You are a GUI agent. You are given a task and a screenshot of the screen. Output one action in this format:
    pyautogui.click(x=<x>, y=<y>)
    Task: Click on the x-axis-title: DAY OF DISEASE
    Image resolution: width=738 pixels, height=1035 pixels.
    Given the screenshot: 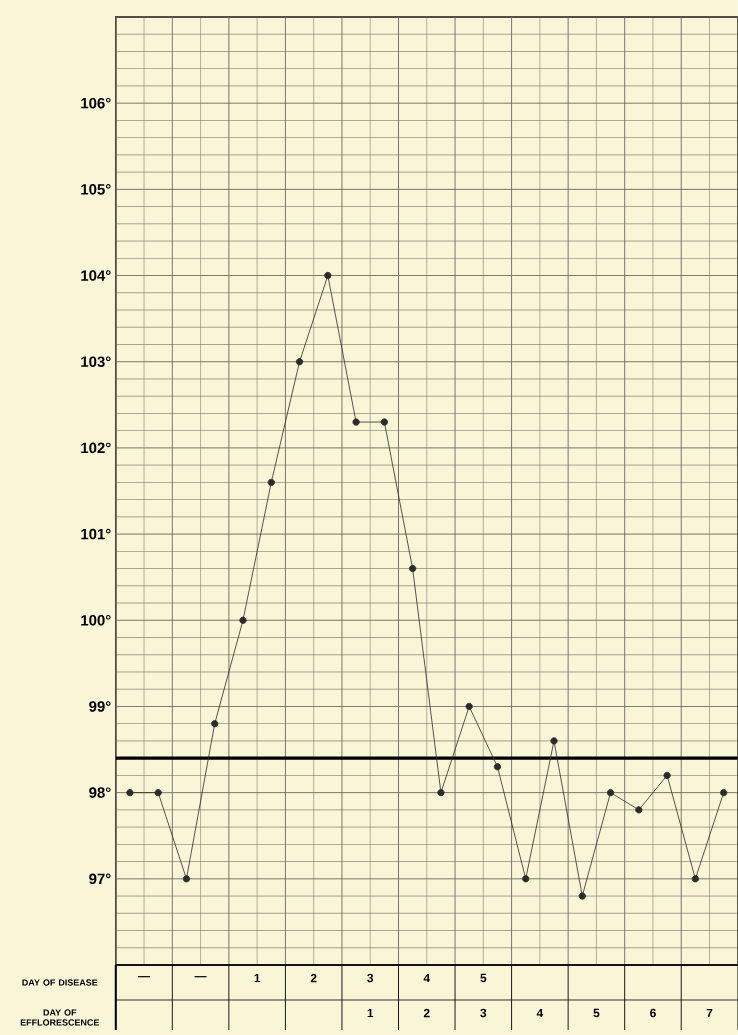 What is the action you would take?
    pyautogui.click(x=60, y=982)
    